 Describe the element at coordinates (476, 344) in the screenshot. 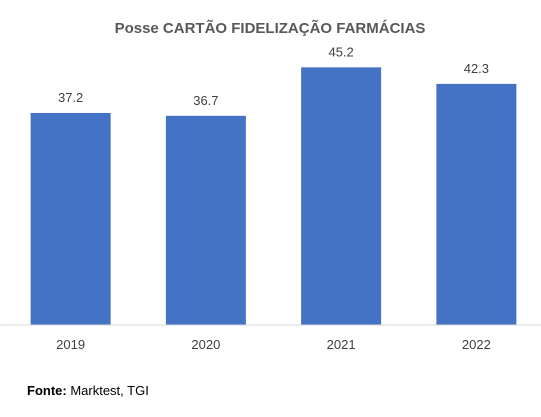

I see `x-tick-label-2022: 2022` at that location.